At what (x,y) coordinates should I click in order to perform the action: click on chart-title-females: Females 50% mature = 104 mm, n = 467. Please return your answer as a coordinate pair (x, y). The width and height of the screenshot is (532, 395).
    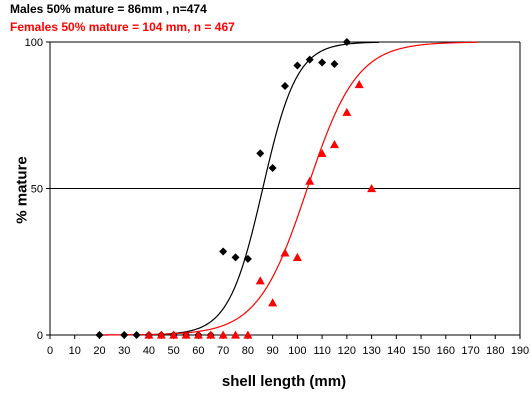
    Looking at the image, I should click on (122, 27).